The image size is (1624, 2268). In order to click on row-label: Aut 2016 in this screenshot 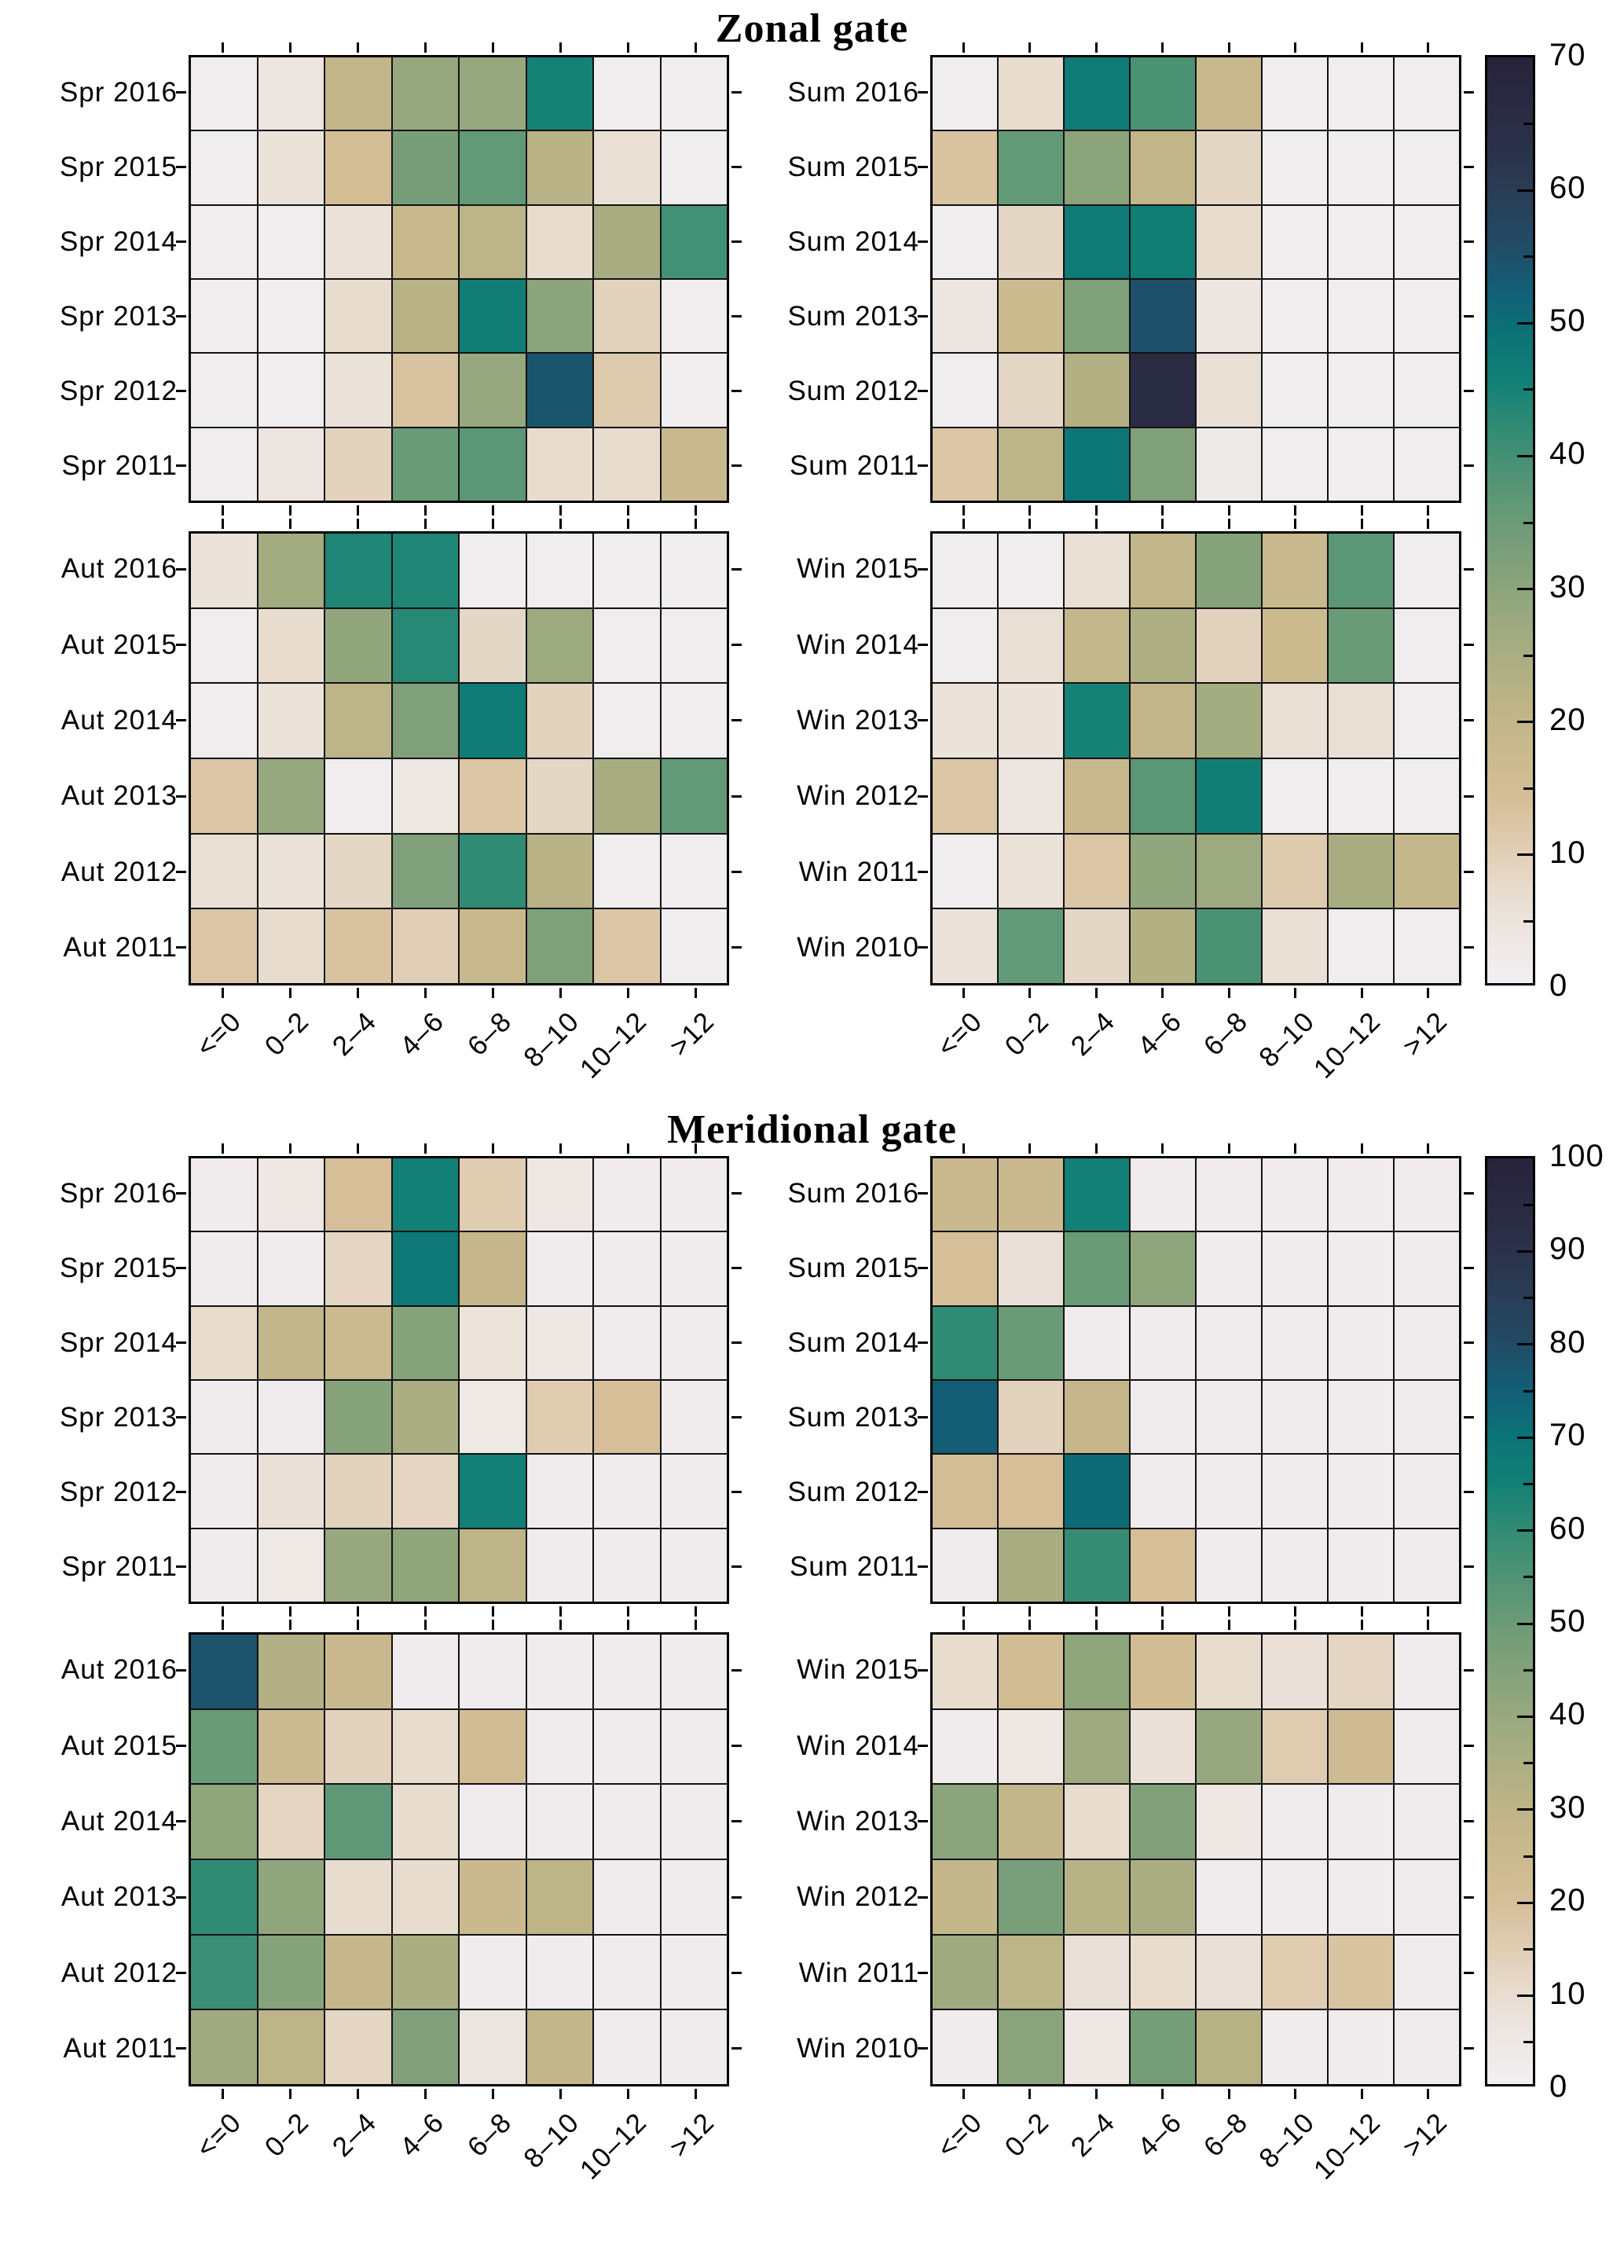, I will do `click(119, 569)`.